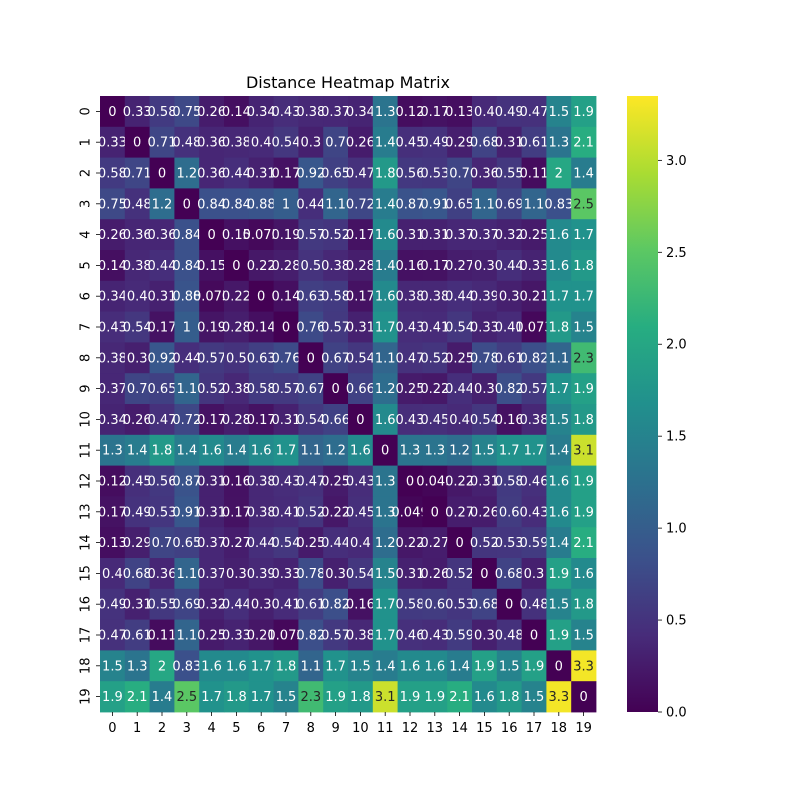  I want to click on cell-value-label: 1.7, so click(286, 451).